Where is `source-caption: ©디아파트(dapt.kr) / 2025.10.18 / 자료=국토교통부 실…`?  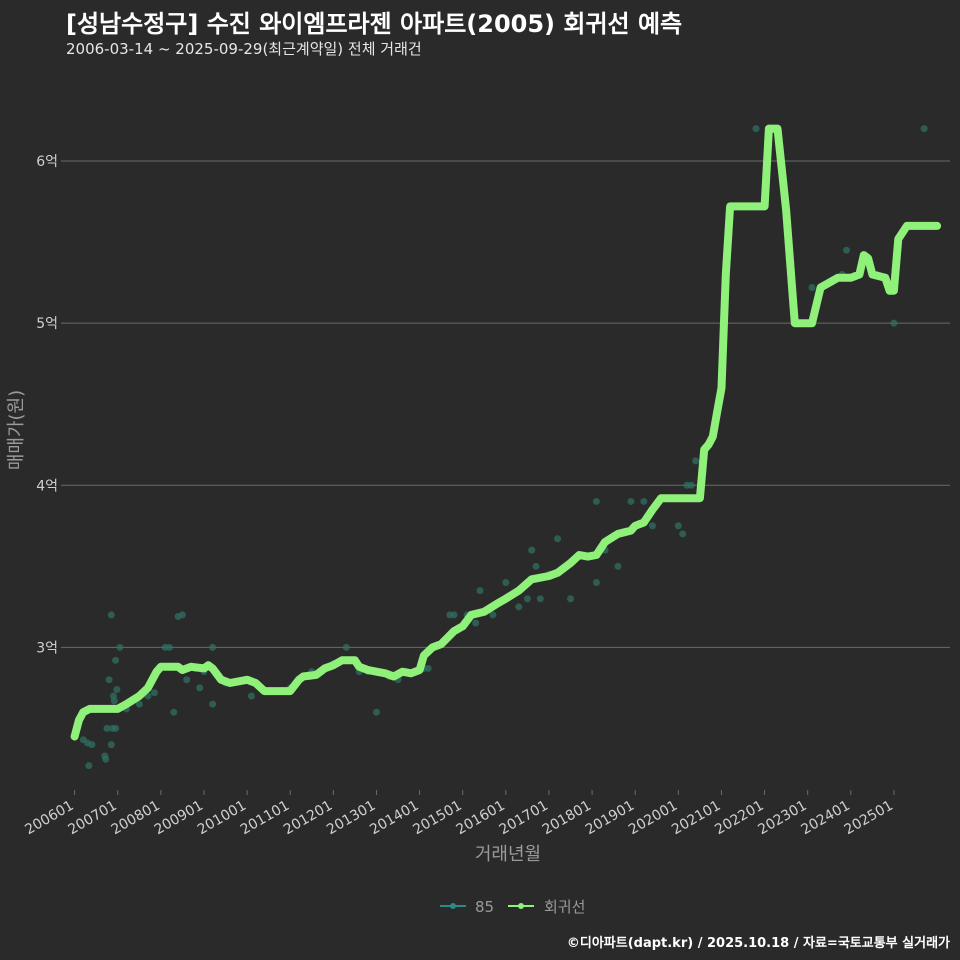
source-caption: ©디아파트(dapt.kr) / 2025.10.18 / 자료=국토교통부 실… is located at coordinates (758, 943).